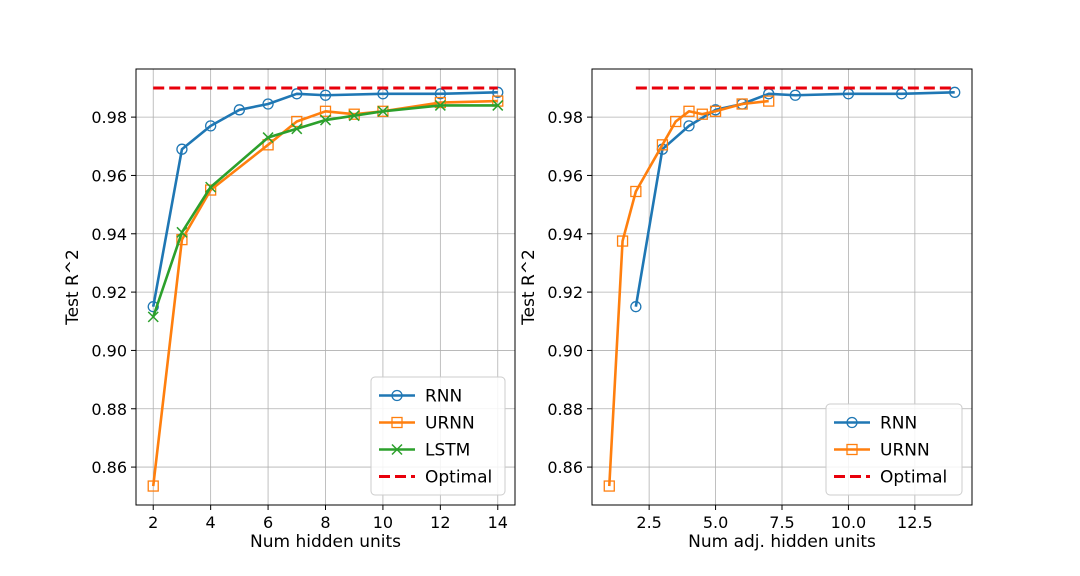  I want to click on left-series-line-lstm, so click(324, 211).